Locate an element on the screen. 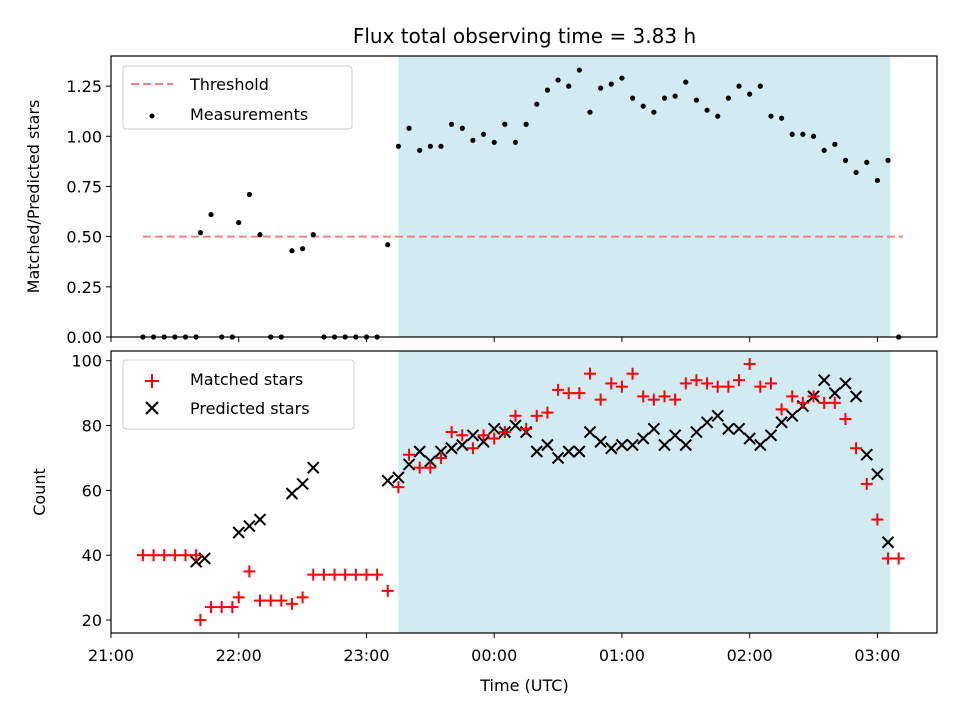 The width and height of the screenshot is (960, 720). x-tick-label: 01:00 is located at coordinates (622, 655).